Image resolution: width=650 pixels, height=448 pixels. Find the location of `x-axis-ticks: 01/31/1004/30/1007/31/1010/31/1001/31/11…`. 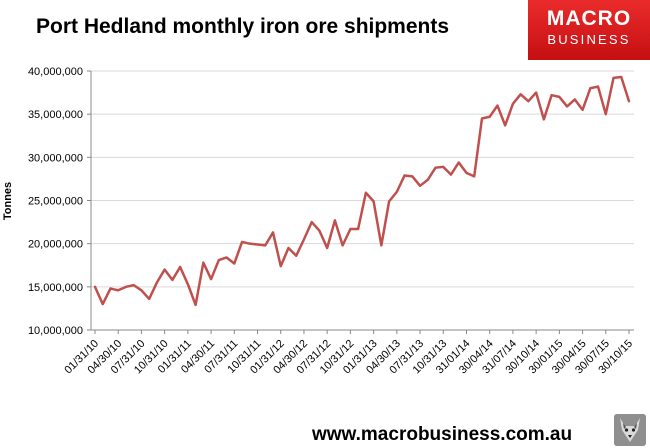

x-axis-ticks: 01/31/1004/30/1007/31/1010/31/1001/31/11… is located at coordinates (348, 353).